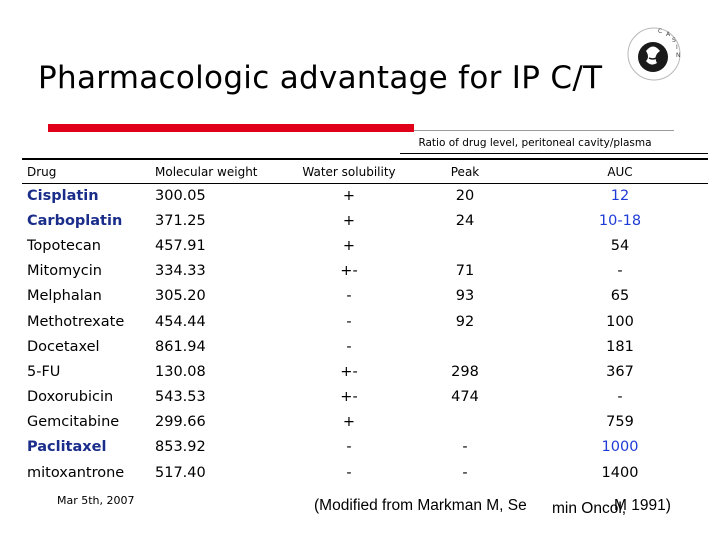  Describe the element at coordinates (63, 195) in the screenshot. I see `cell-drug: Cisplatin` at that location.